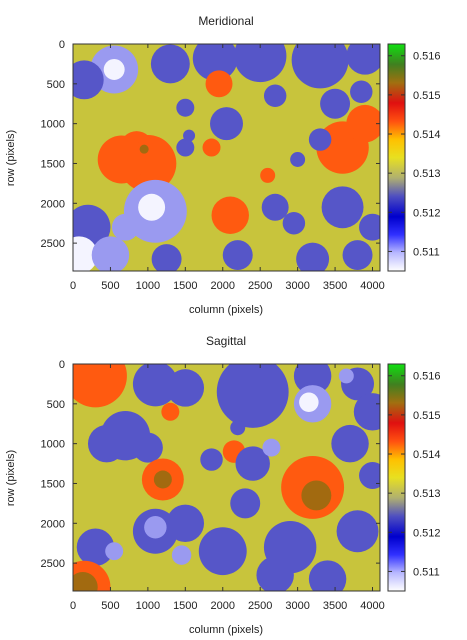 This screenshot has height=640, width=467. Describe the element at coordinates (185, 606) in the screenshot. I see `x-tick-label: 1500` at that location.